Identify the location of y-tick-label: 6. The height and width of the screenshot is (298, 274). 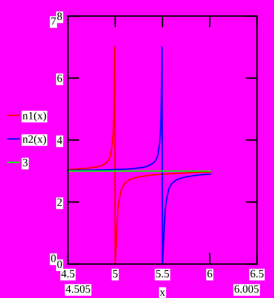
(59, 78).